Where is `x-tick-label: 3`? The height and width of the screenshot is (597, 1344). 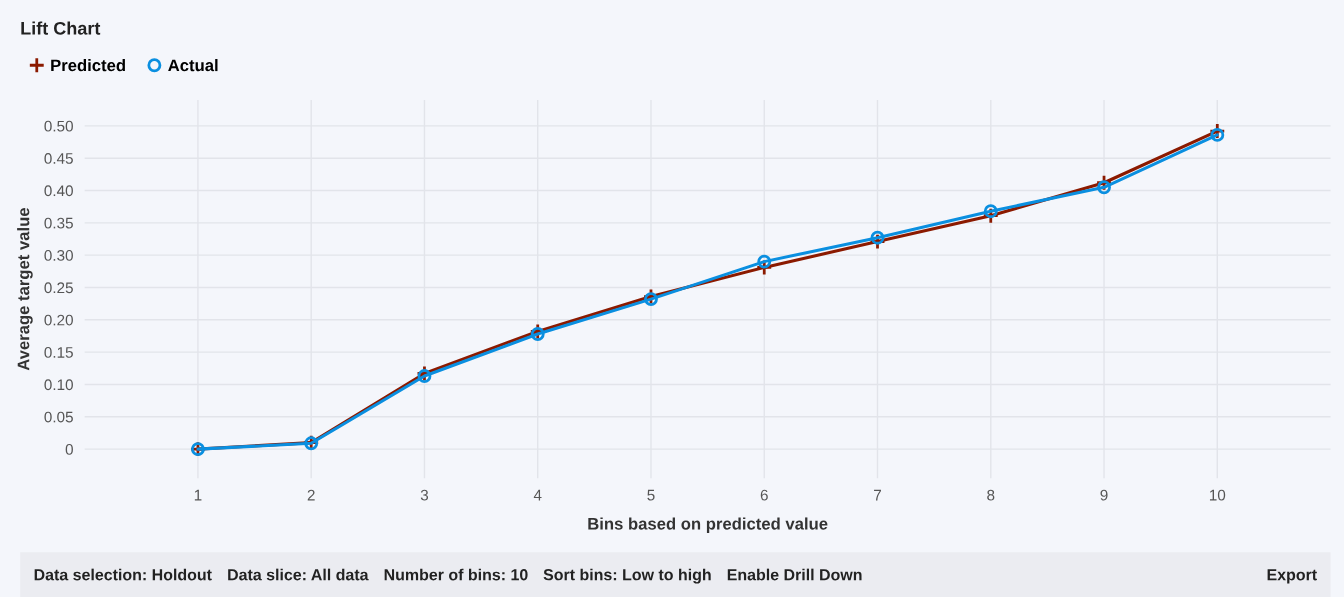 x-tick-label: 3 is located at coordinates (424, 495).